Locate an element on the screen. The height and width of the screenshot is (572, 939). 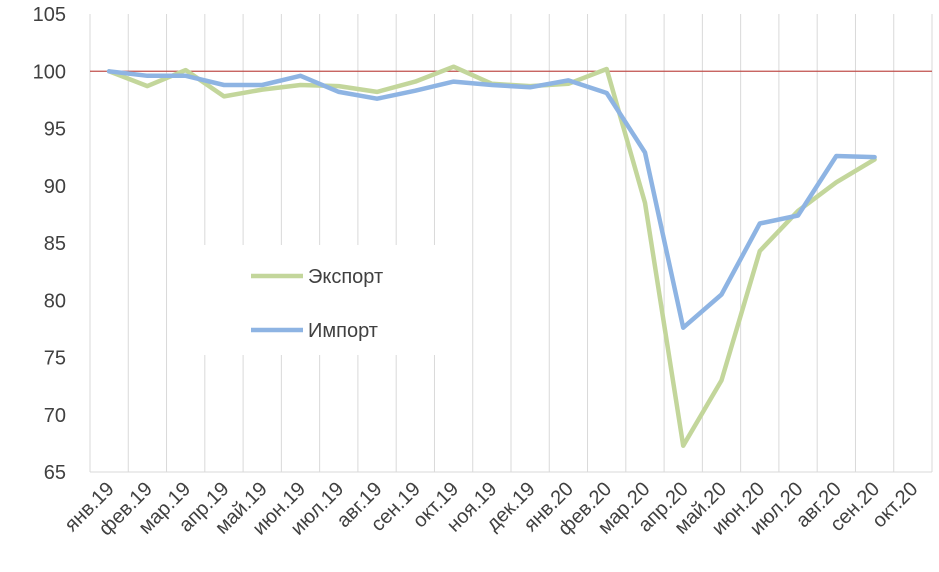
y-tick-label: 70 is located at coordinates (55, 416).